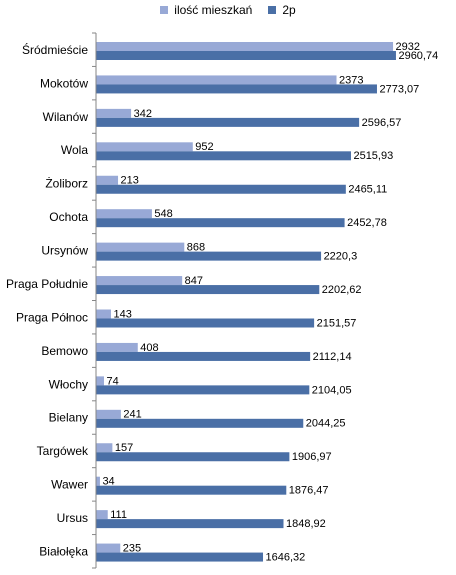  What do you see at coordinates (149, 348) in the screenshot?
I see `data-label-series-1: 408` at bounding box center [149, 348].